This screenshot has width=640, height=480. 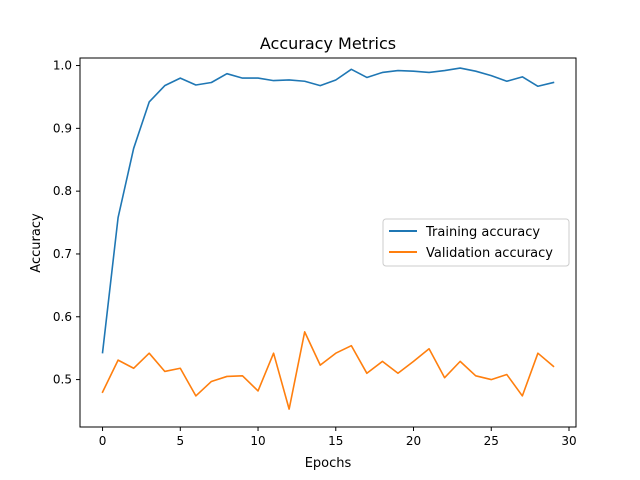 I want to click on y-tick-label: 0.5, so click(x=62, y=380).